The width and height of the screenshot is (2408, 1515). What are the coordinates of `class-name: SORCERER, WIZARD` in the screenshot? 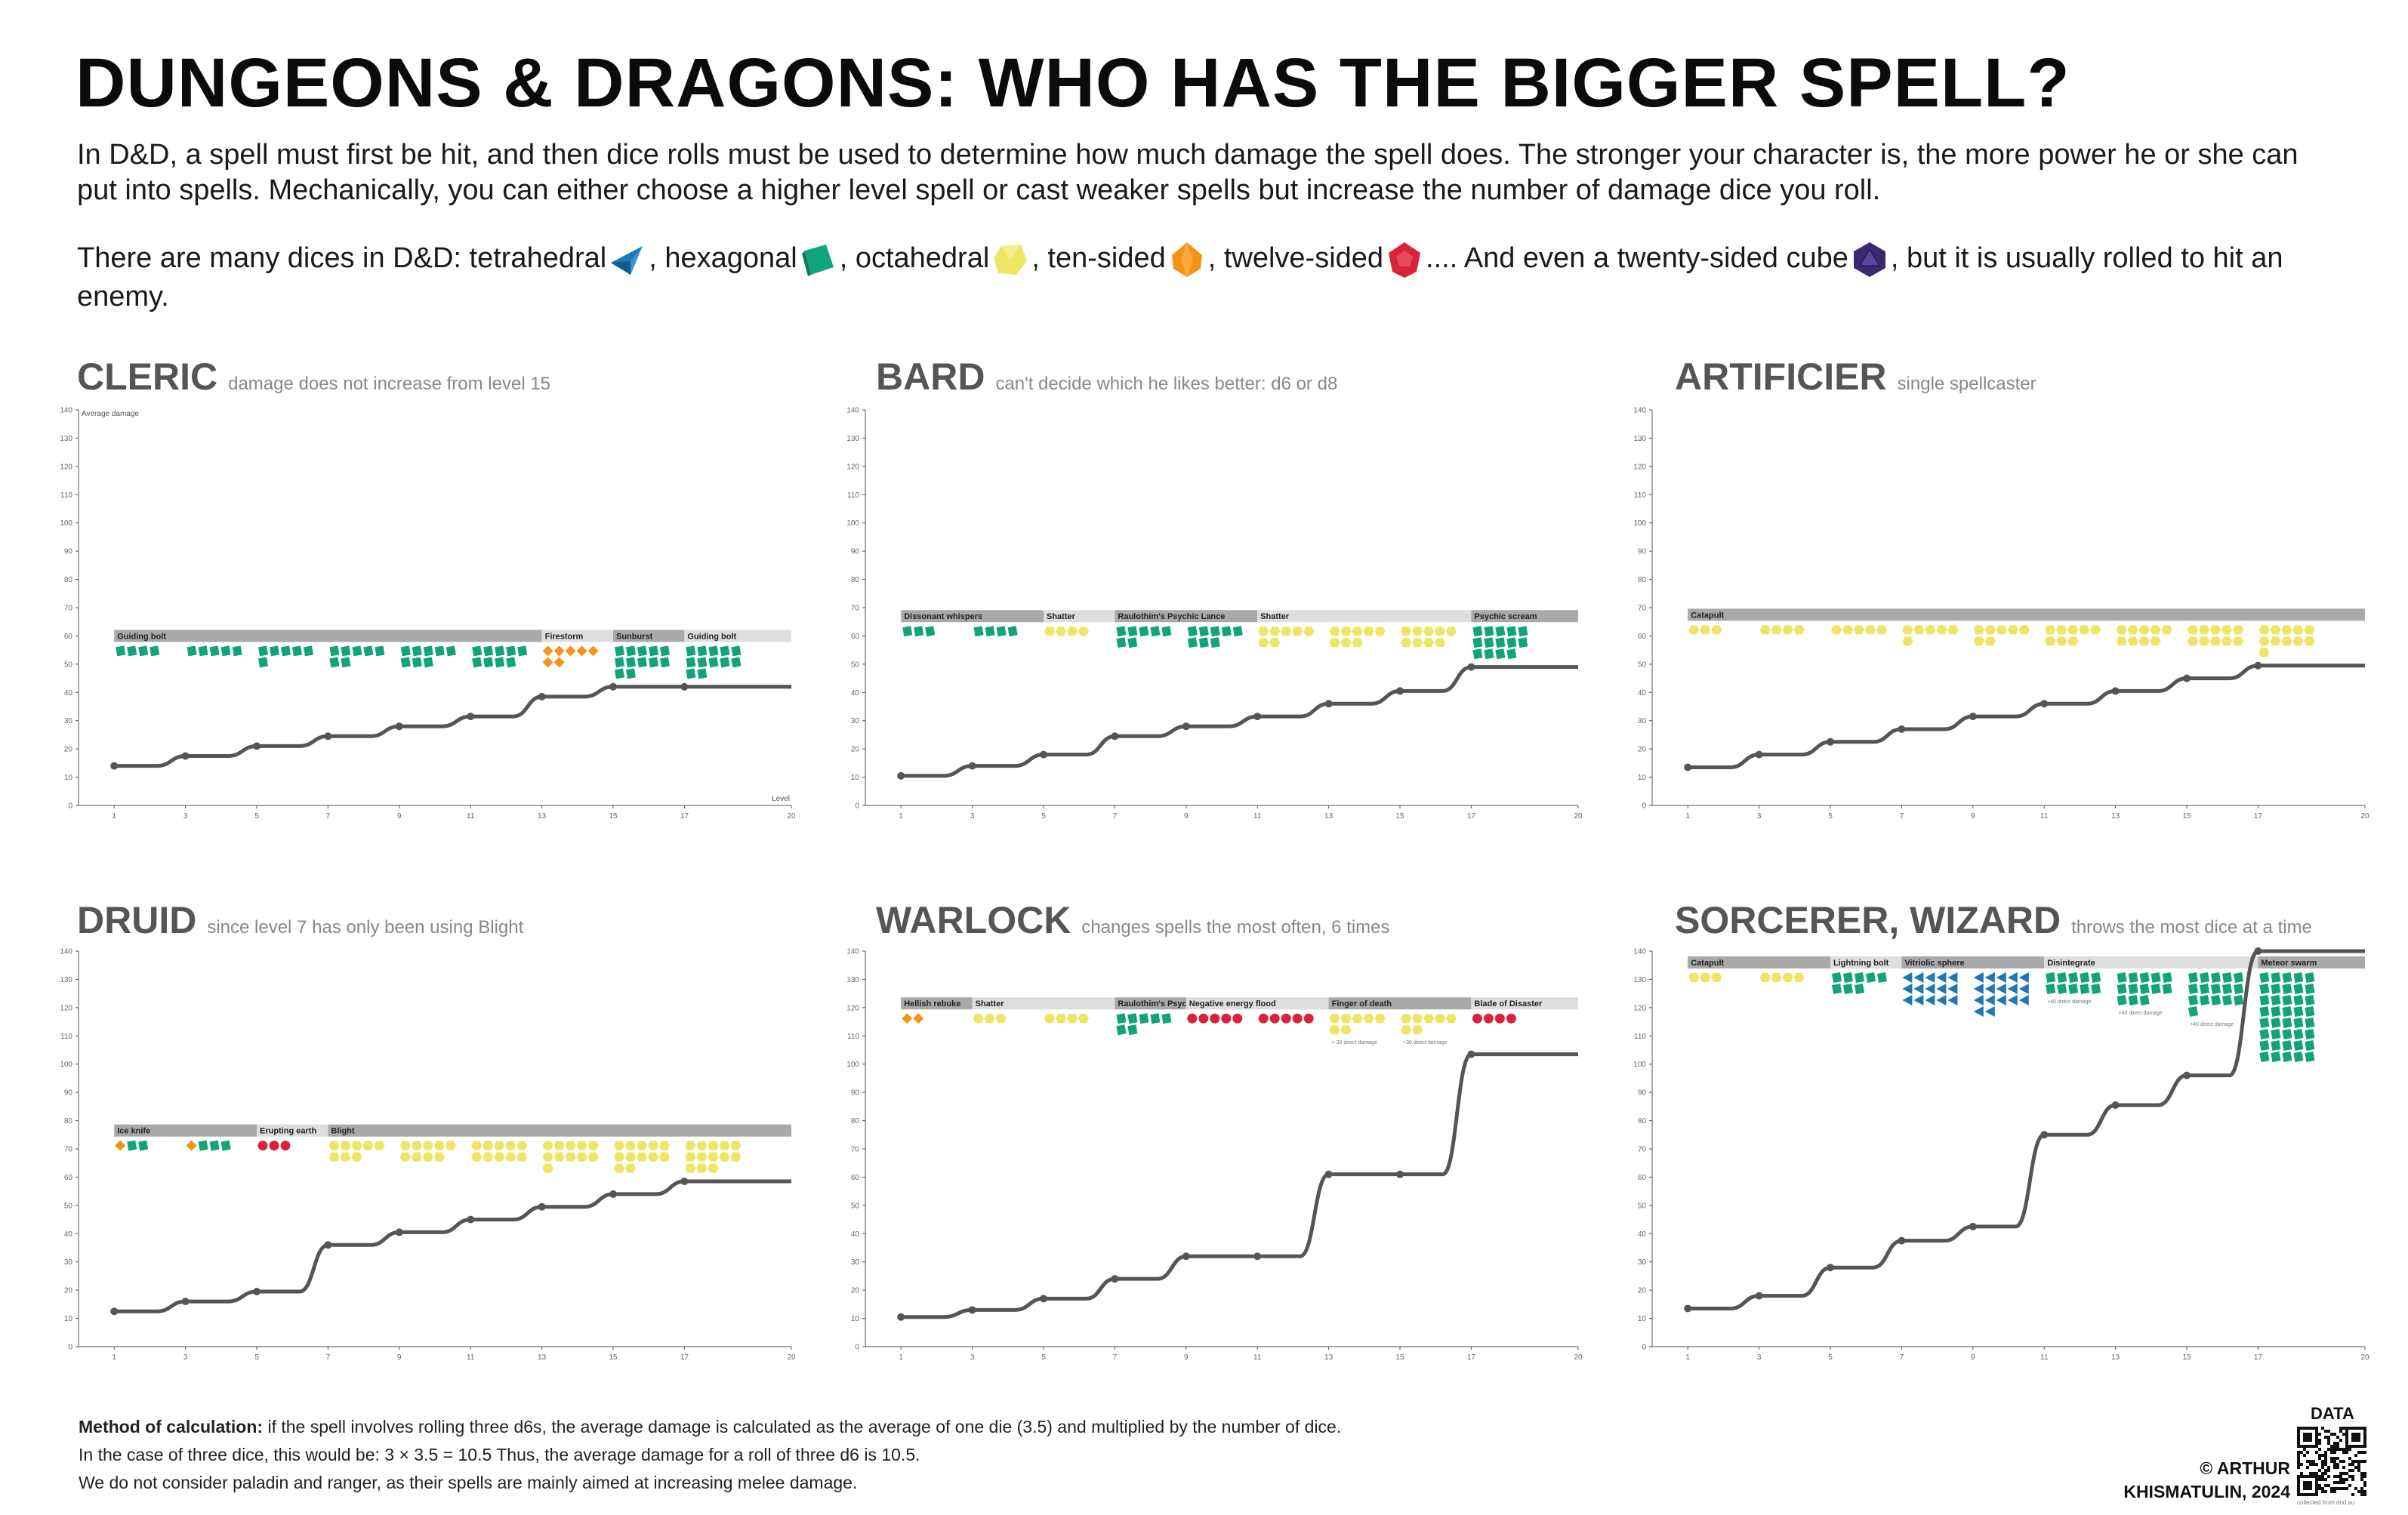 It's located at (1868, 920).